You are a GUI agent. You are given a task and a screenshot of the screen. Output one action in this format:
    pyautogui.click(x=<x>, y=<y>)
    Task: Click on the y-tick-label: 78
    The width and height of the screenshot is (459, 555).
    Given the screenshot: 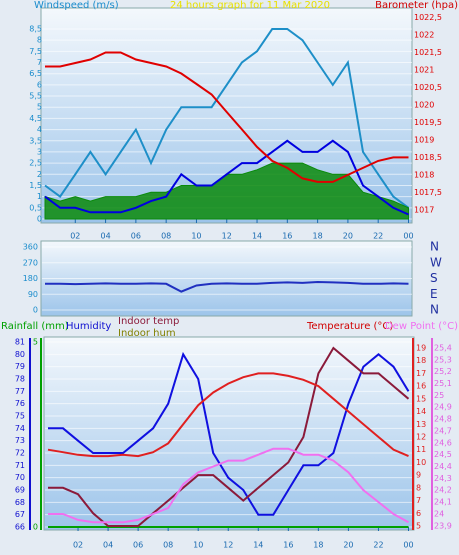 What is the action you would take?
    pyautogui.click(x=20, y=379)
    